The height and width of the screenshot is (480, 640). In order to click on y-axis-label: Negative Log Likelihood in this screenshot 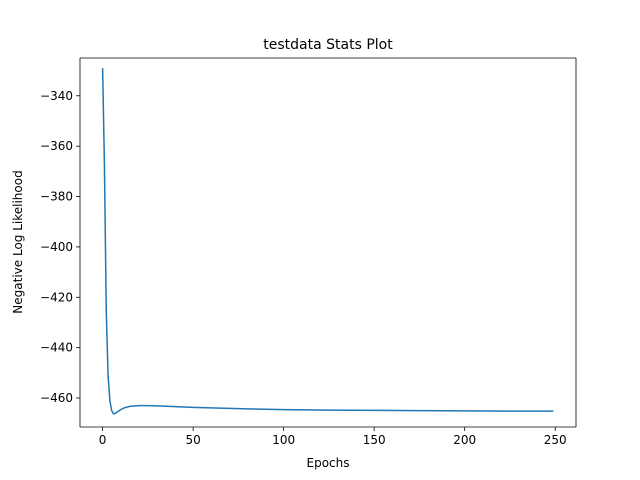, I will do `click(18, 241)`.